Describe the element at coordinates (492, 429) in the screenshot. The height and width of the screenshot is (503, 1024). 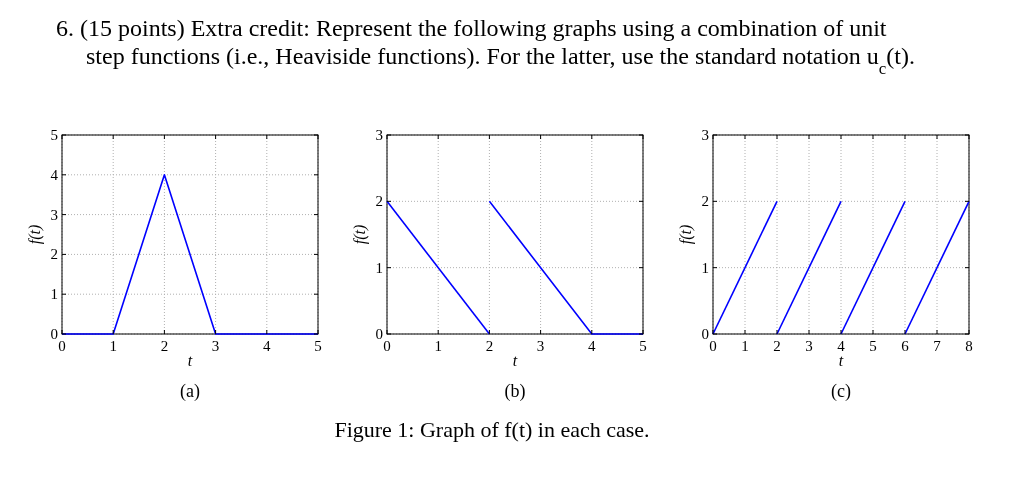
I see `caption: Figure 1: Graph of f(t) in each case.` at that location.